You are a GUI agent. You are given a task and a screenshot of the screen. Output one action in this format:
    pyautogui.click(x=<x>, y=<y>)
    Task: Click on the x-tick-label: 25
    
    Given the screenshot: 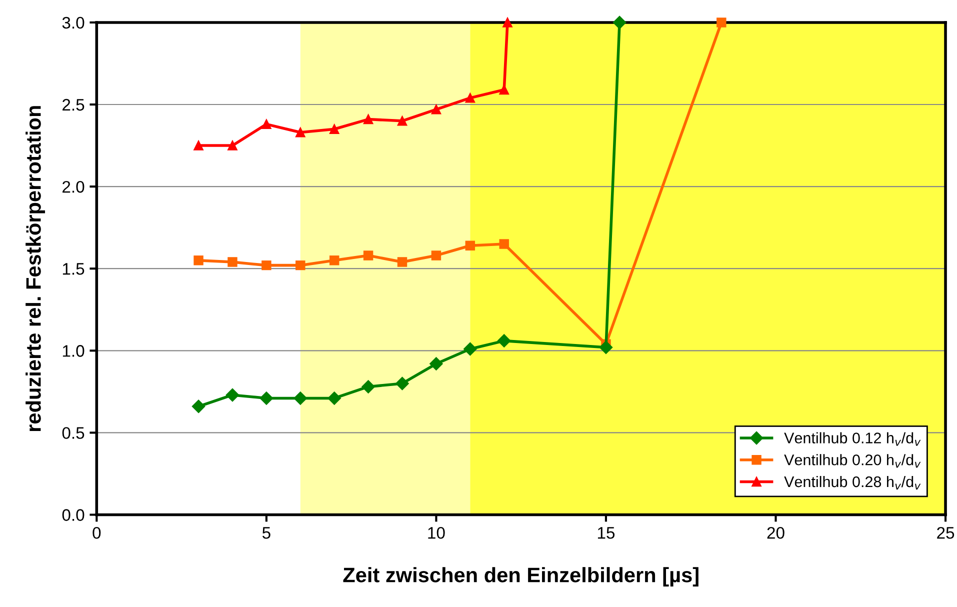 What is the action you would take?
    pyautogui.click(x=945, y=532)
    